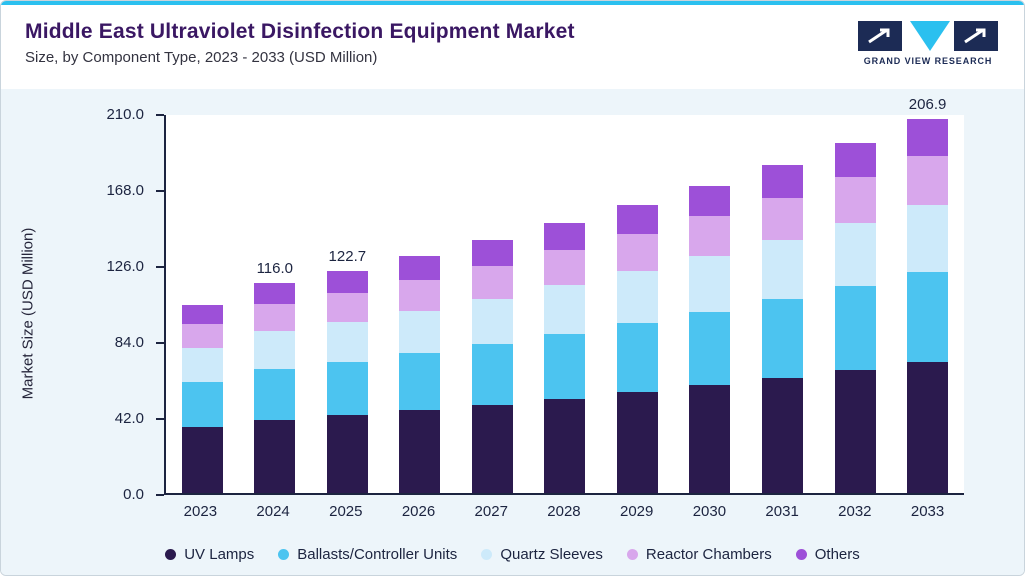 The height and width of the screenshot is (576, 1025). What do you see at coordinates (219, 554) in the screenshot?
I see `legend-label: UV Lamps` at bounding box center [219, 554].